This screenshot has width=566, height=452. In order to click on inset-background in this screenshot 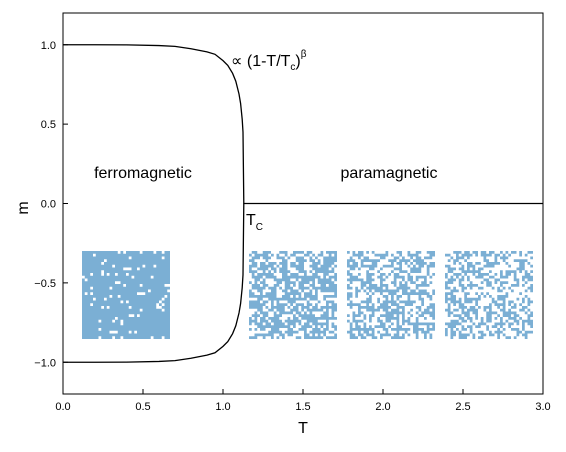, I will do `click(126, 295)`.